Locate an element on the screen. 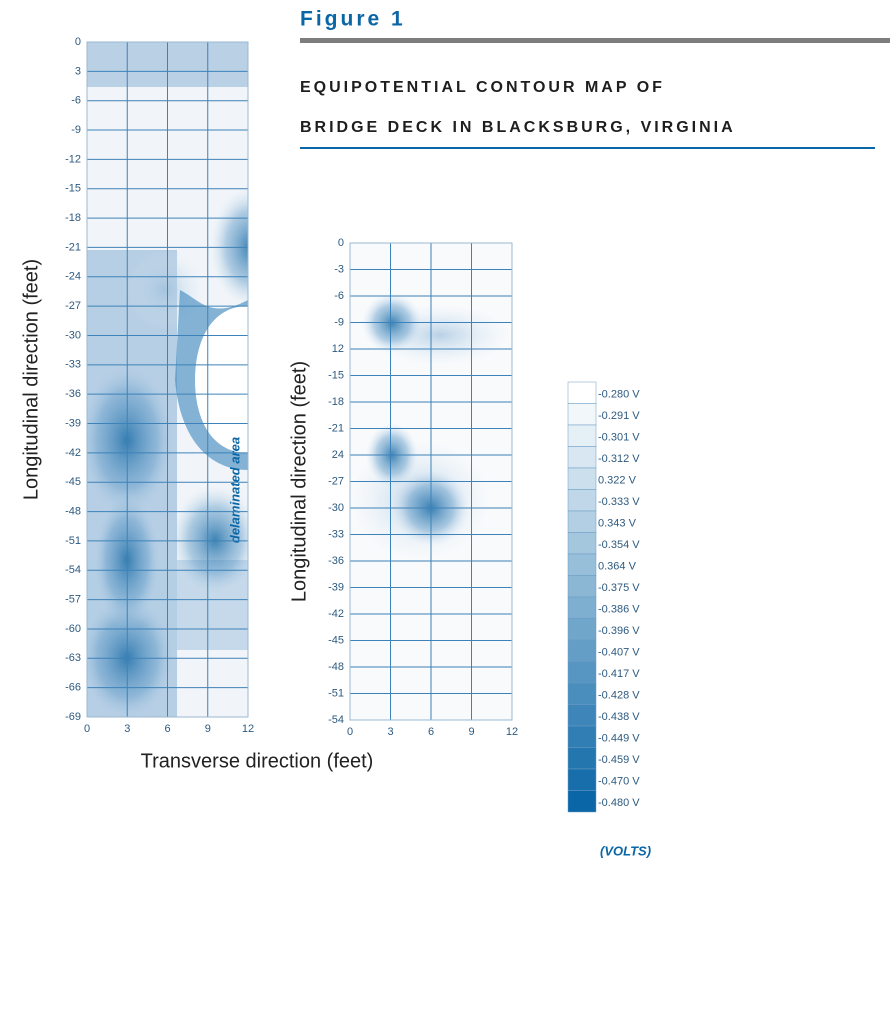 This screenshot has width=890, height=1032. y-tick-label: -12 is located at coordinates (73, 159).